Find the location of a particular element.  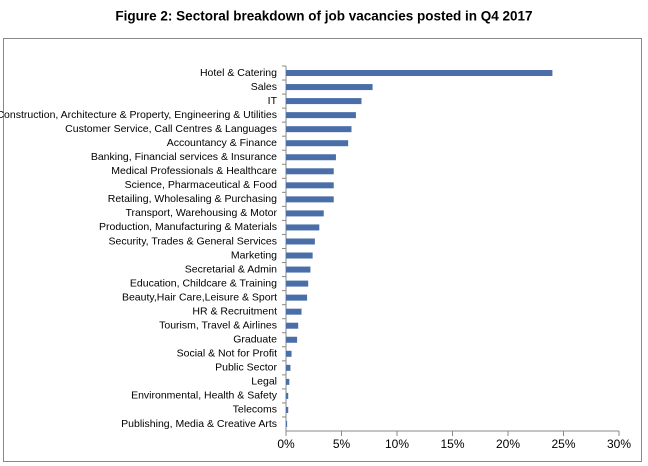

x-tick-label: 0% is located at coordinates (286, 444).